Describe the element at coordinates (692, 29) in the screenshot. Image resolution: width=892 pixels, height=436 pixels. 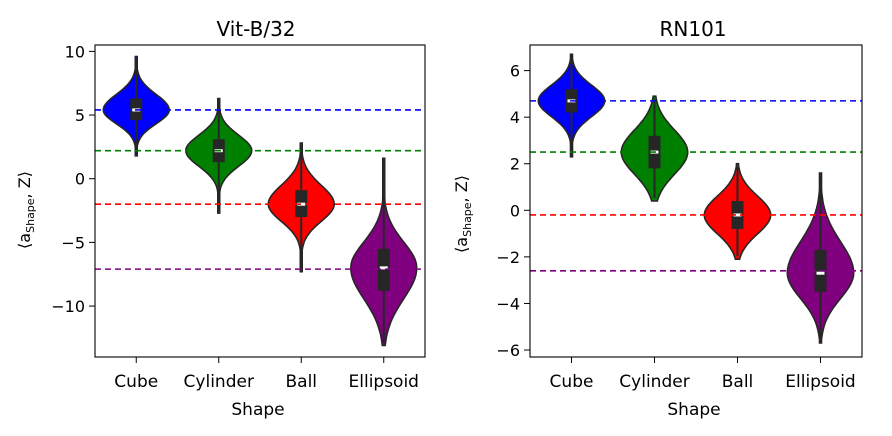
I see `chart-title: RN101` at that location.